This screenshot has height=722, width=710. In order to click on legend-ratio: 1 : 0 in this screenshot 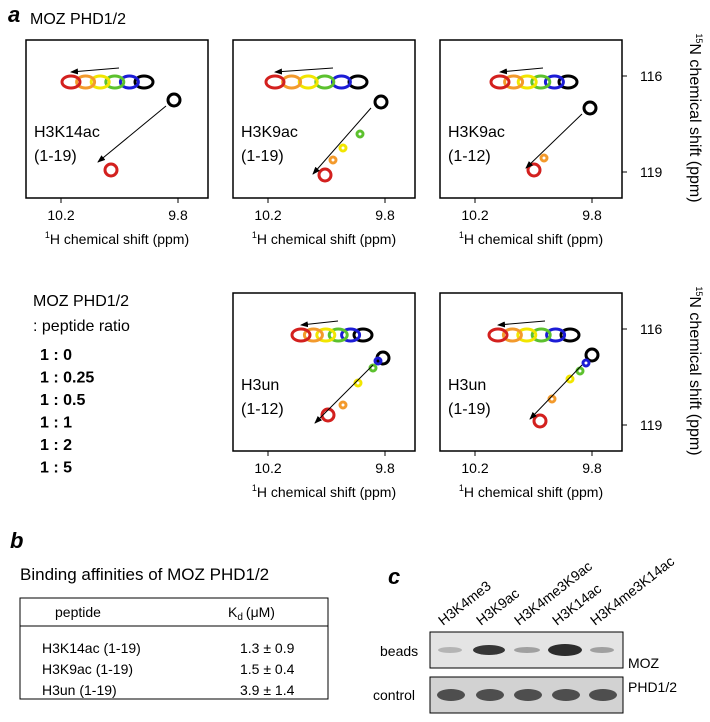, I will do `click(56, 355)`.